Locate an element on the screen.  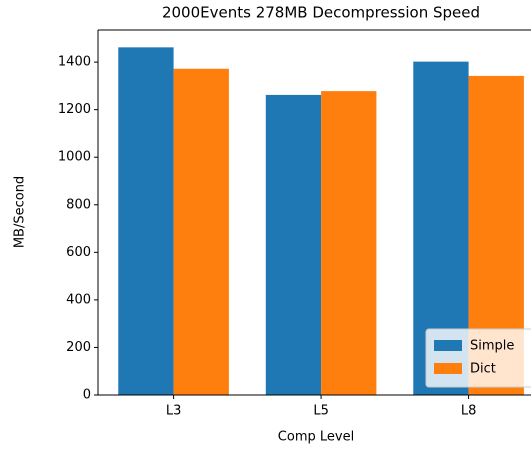
legend-label: Dict is located at coordinates (483, 369).